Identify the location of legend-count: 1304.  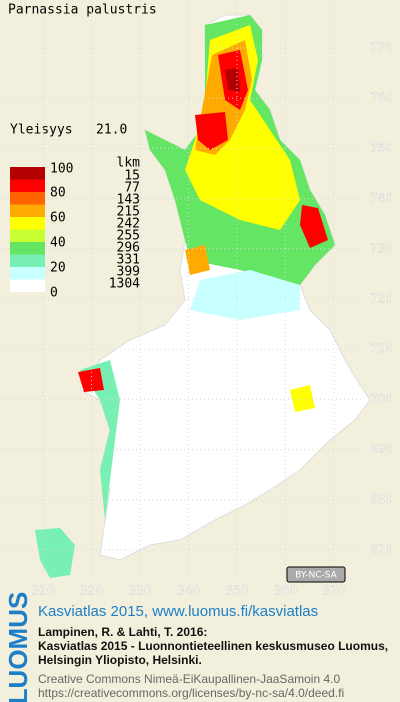
(124, 284).